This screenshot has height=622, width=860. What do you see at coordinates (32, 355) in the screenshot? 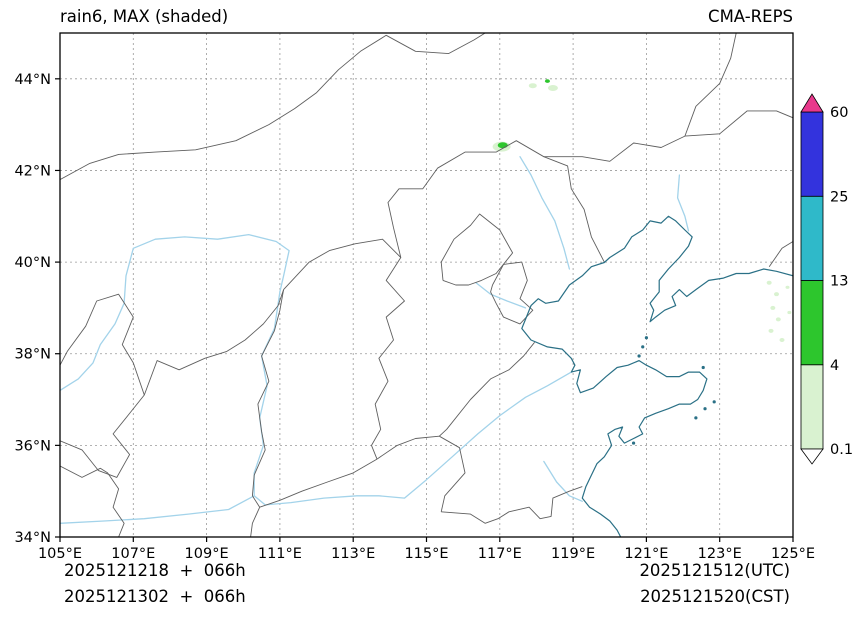
I see `y-tick-label: 38°N` at bounding box center [32, 355].